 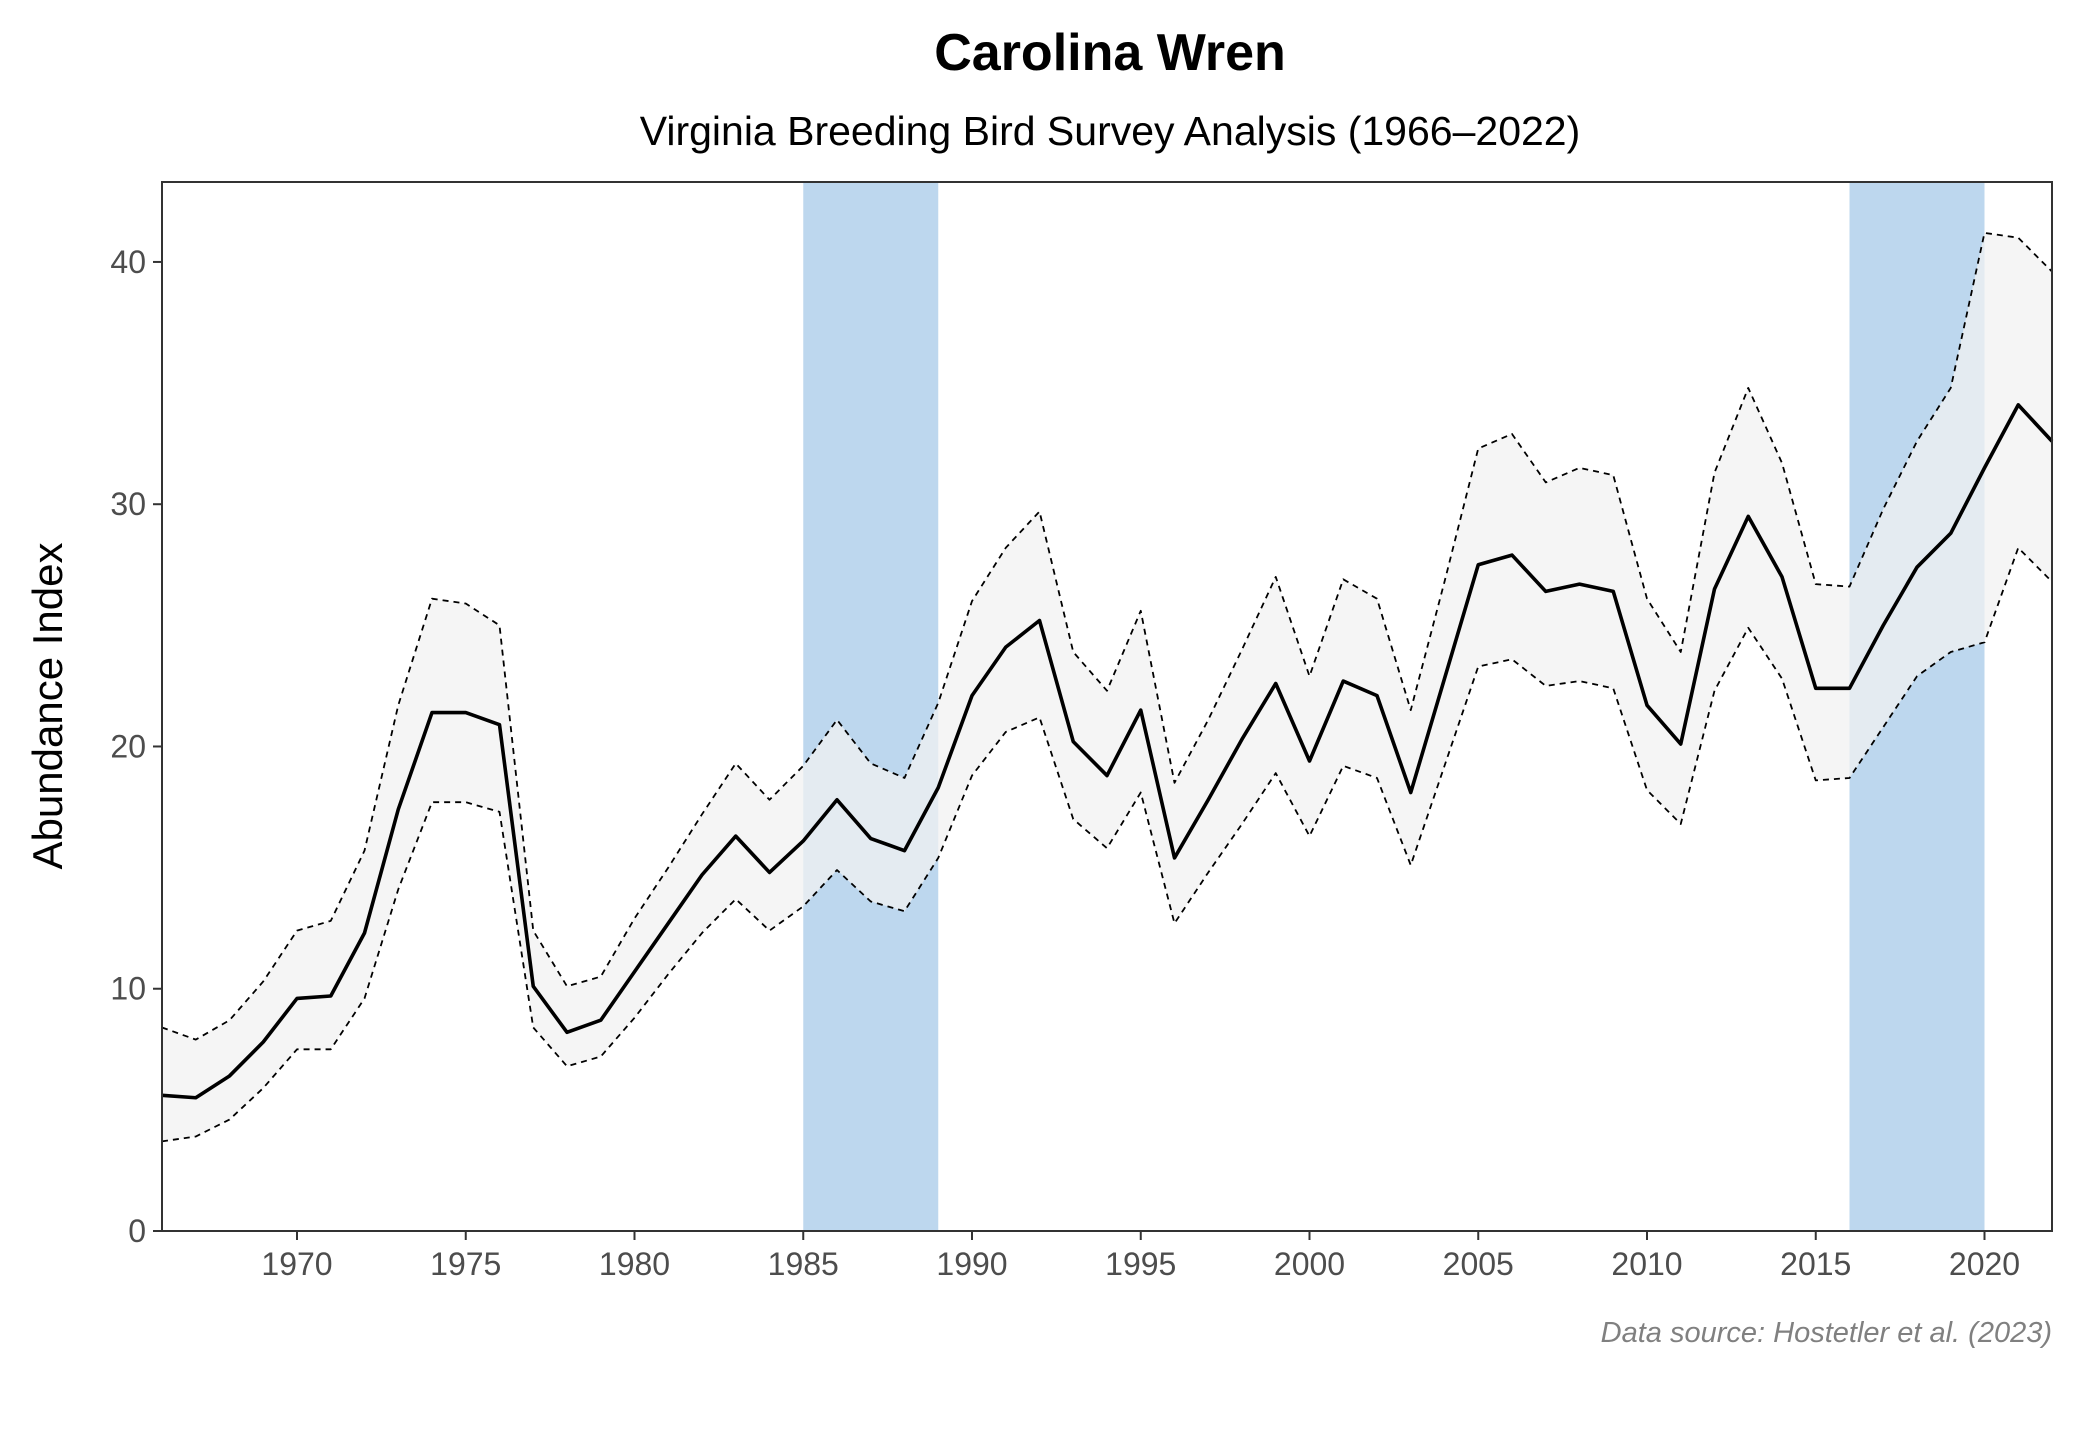 I want to click on y-tick-label: 10, so click(x=128, y=989).